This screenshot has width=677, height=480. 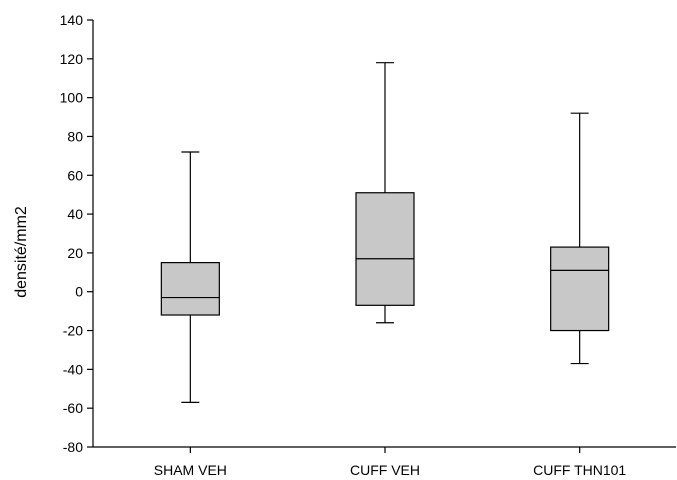 I want to click on y-tick-label: 60, so click(x=75, y=175).